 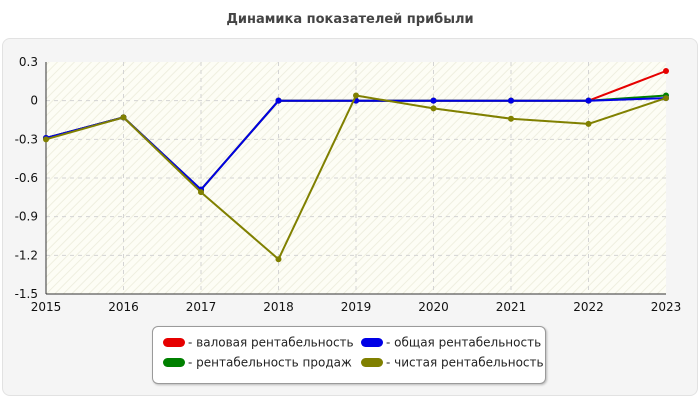 I want to click on x-tick-label: 2022, so click(x=588, y=307).